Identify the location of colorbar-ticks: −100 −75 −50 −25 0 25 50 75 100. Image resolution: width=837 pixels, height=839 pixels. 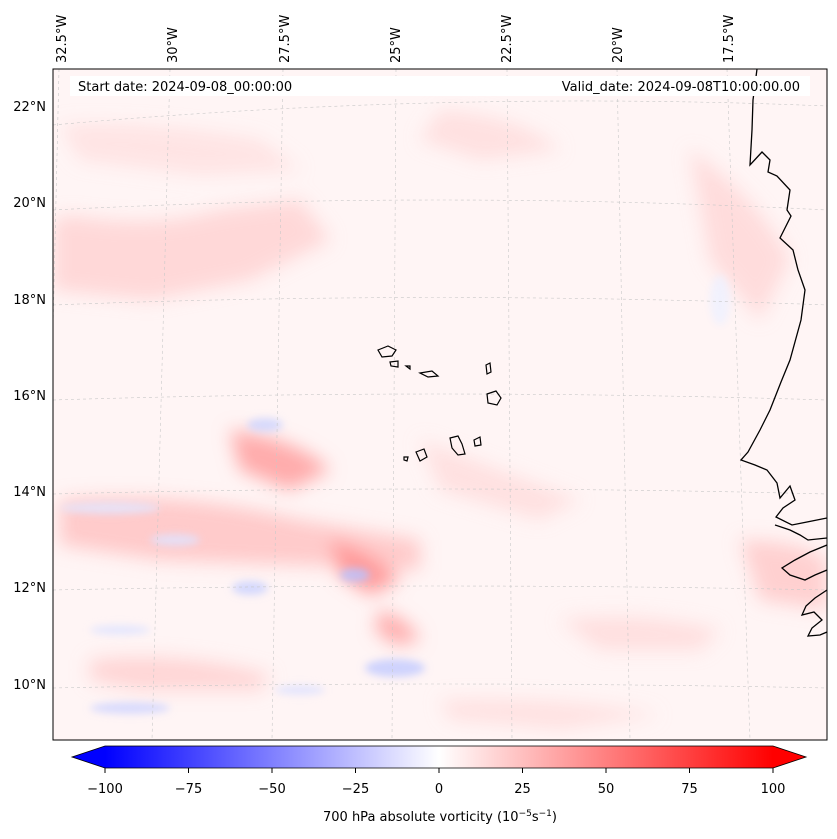
(436, 782).